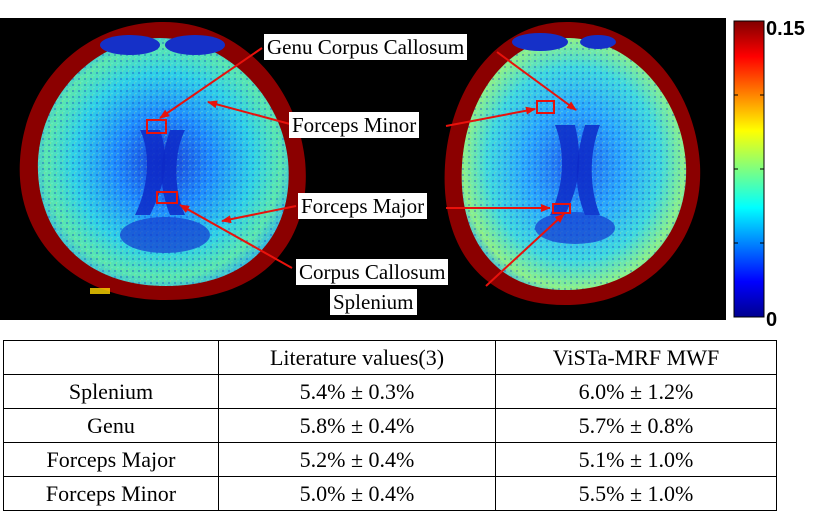 This screenshot has width=831, height=532. What do you see at coordinates (785, 29) in the screenshot?
I see `colorbar-max-label: 0.15` at bounding box center [785, 29].